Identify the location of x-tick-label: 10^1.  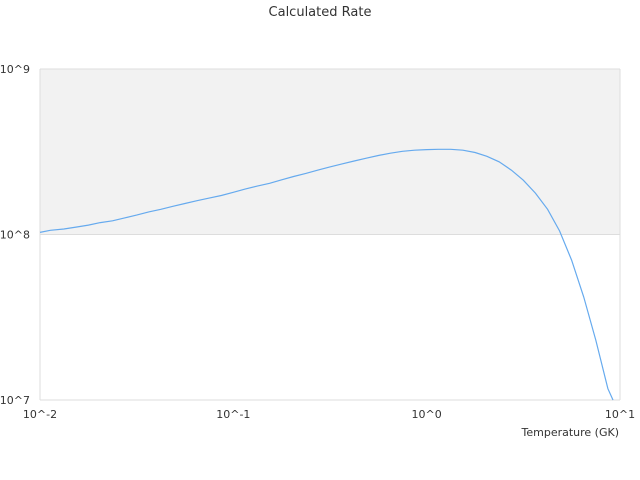
(620, 414).